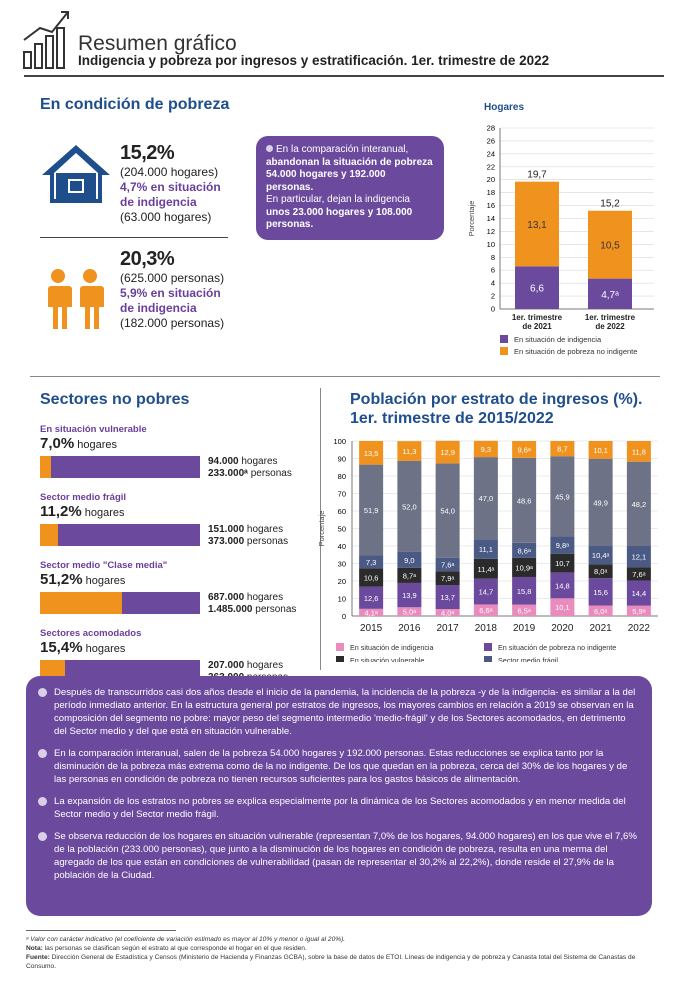 The height and width of the screenshot is (990, 687). Describe the element at coordinates (638, 611) in the screenshot. I see `bar-value-label: 5,9ᵃ` at that location.